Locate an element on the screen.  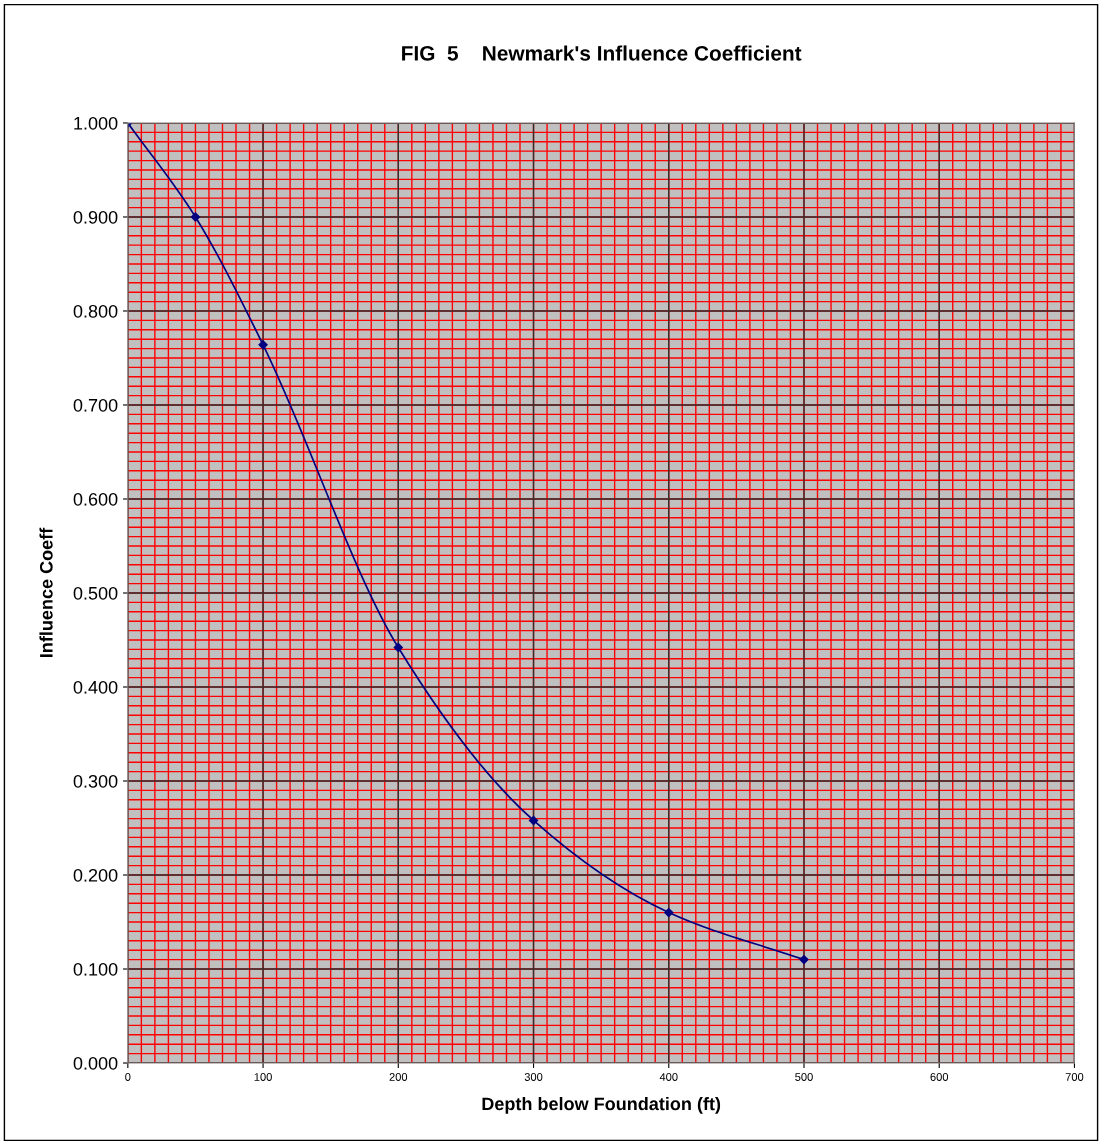
y-tick-label: 1.000 is located at coordinates (96, 123).